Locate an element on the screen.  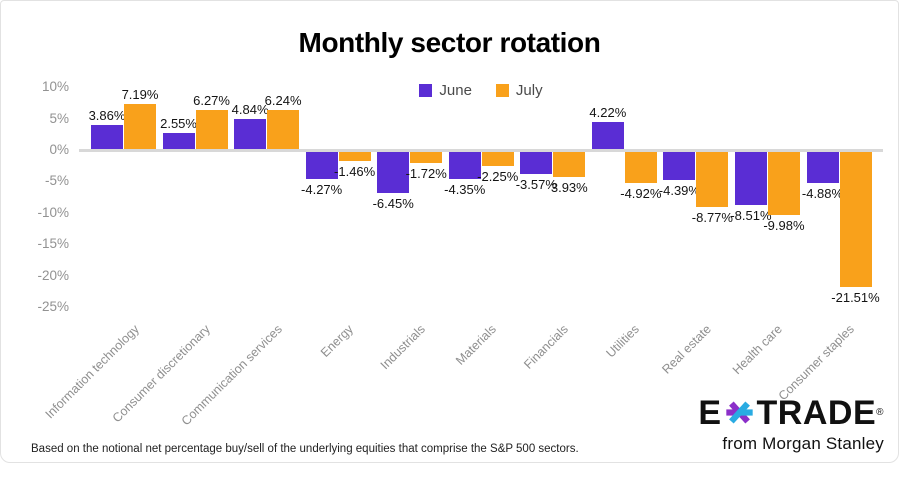
bar-june-consumer-discretionary is located at coordinates (178, 140).